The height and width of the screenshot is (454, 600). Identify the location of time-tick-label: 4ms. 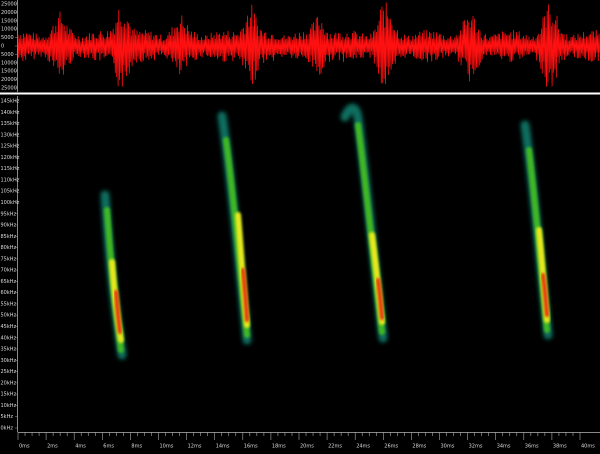
(80, 447).